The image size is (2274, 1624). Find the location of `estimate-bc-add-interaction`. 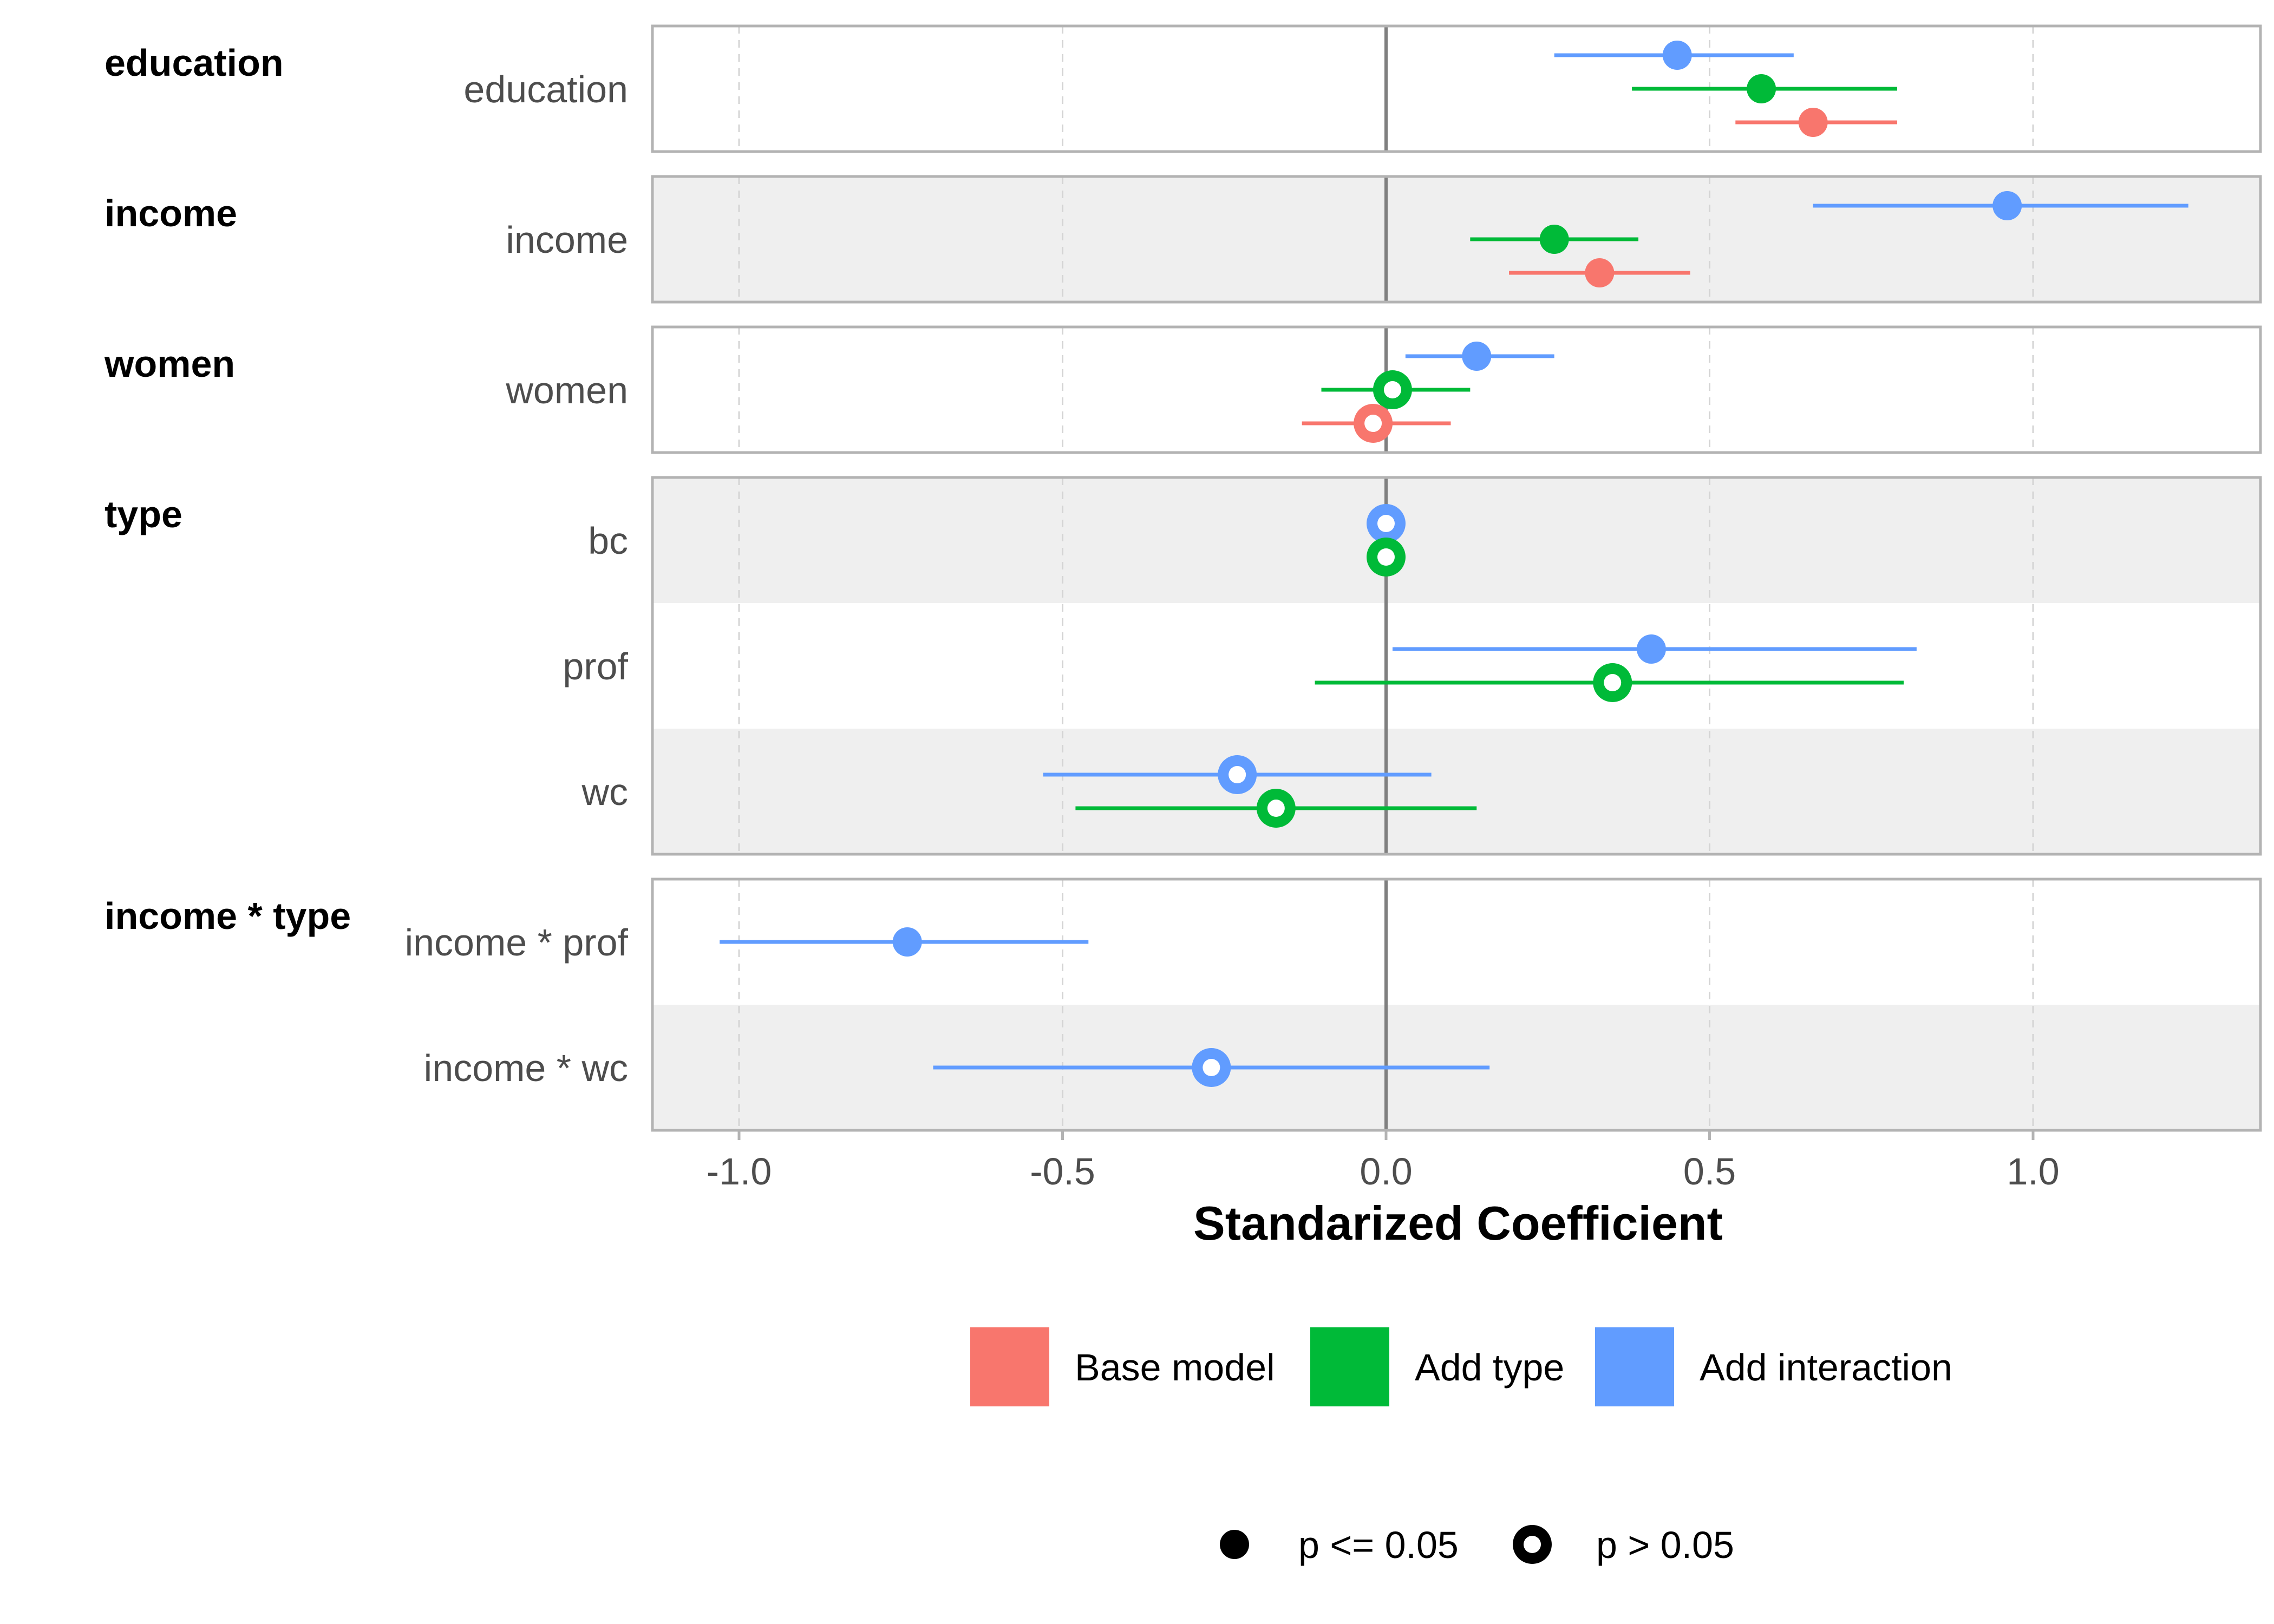

estimate-bc-add-interaction is located at coordinates (1387, 523).